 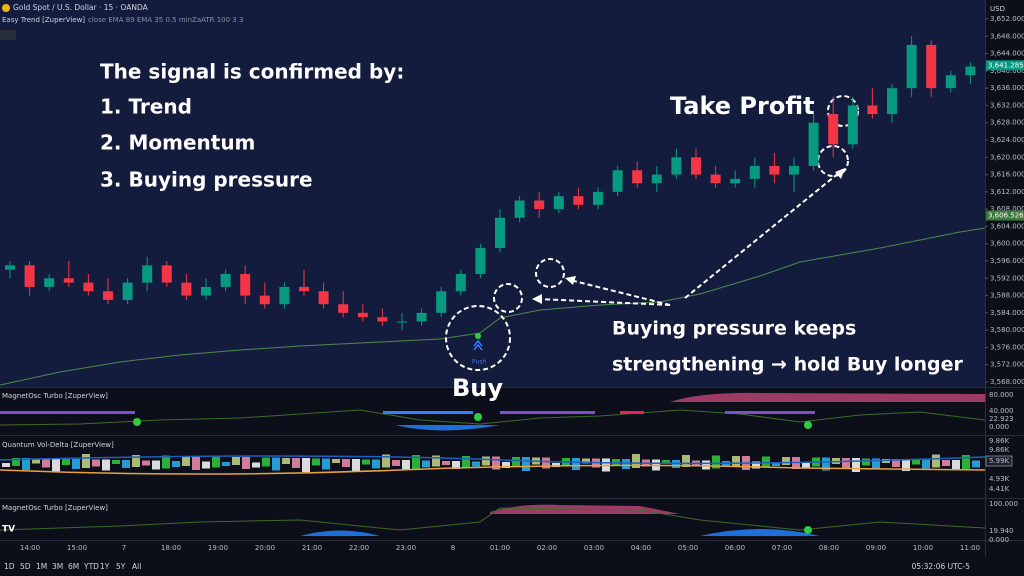 What do you see at coordinates (91, 566) in the screenshot?
I see `range-button: YTD` at bounding box center [91, 566].